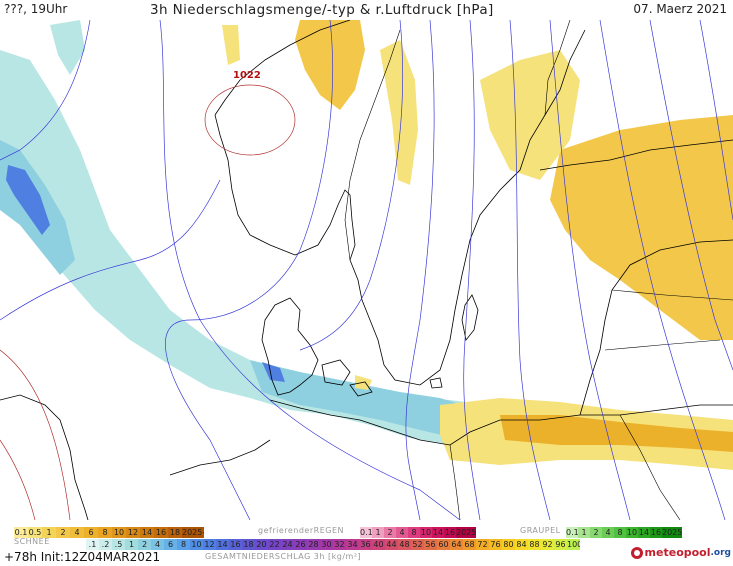 The width and height of the screenshot is (733, 566). What do you see at coordinates (82, 557) in the screenshot?
I see `run-info: +78h Init:12Z04MAR2021` at bounding box center [82, 557].